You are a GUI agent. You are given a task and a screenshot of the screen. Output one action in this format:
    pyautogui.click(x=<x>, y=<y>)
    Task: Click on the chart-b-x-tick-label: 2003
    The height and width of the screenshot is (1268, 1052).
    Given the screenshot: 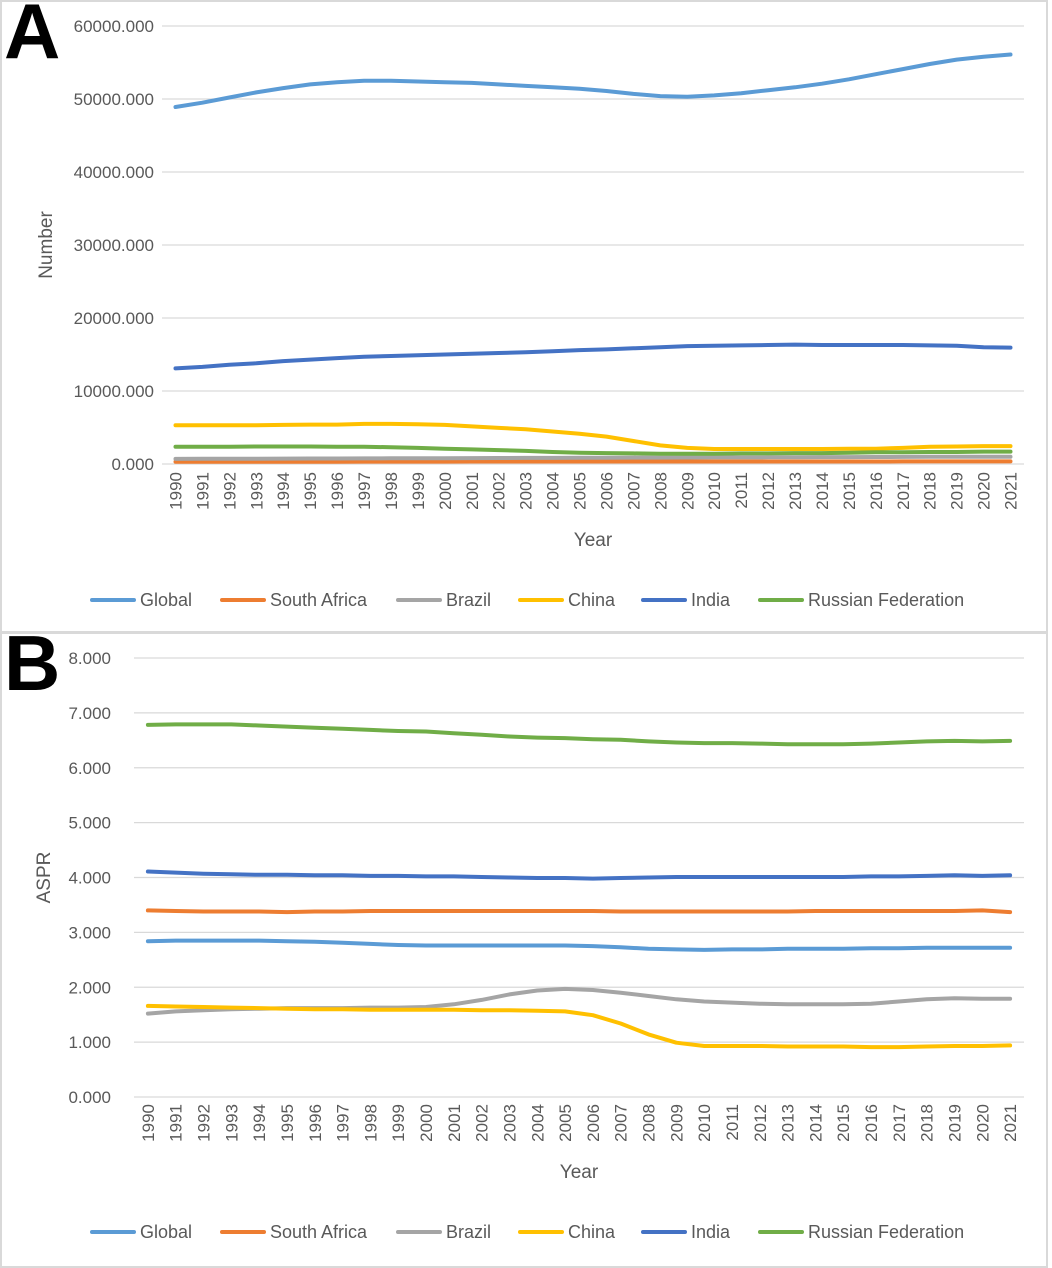 What is the action you would take?
    pyautogui.click(x=509, y=1123)
    